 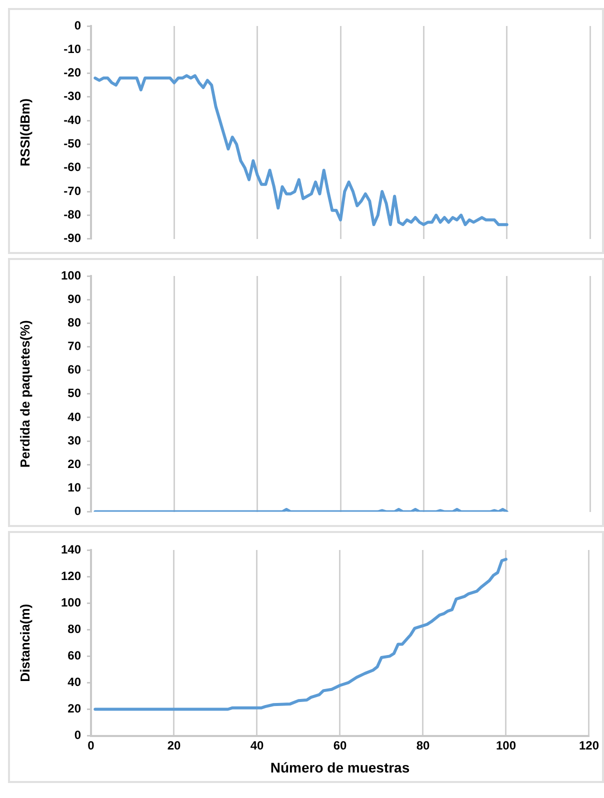 I want to click on y-tick-label: 30, so click(x=75, y=440).